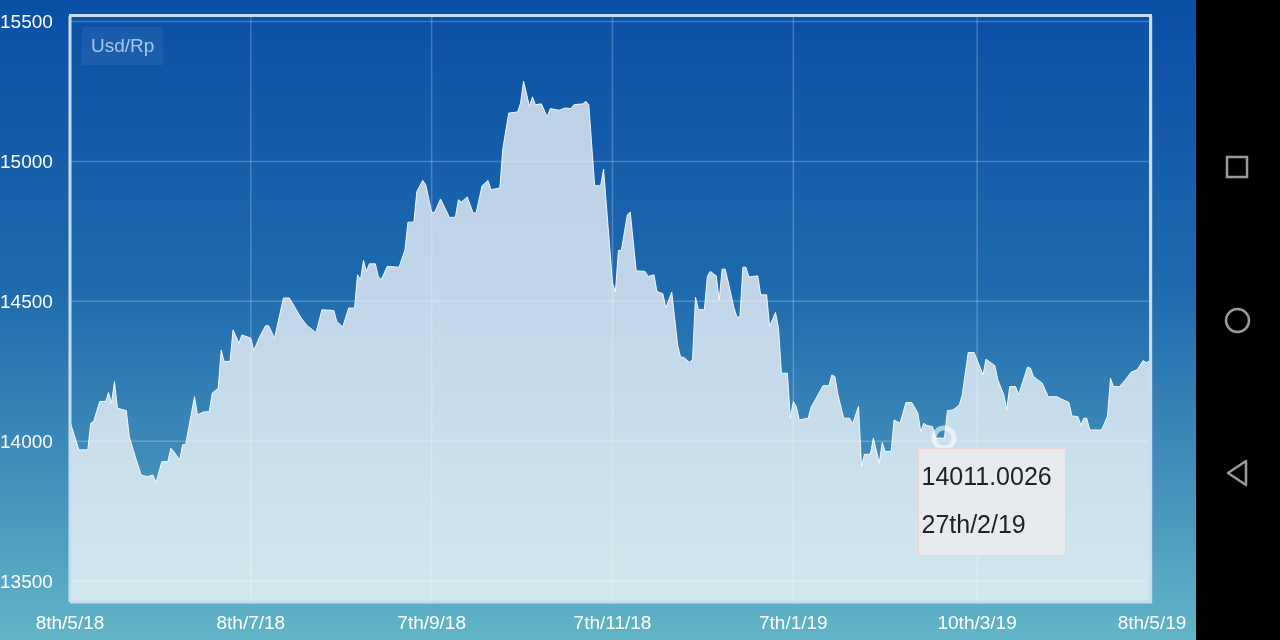 The width and height of the screenshot is (1280, 640). I want to click on x-tick-label: 8th/5/19, so click(1152, 623).